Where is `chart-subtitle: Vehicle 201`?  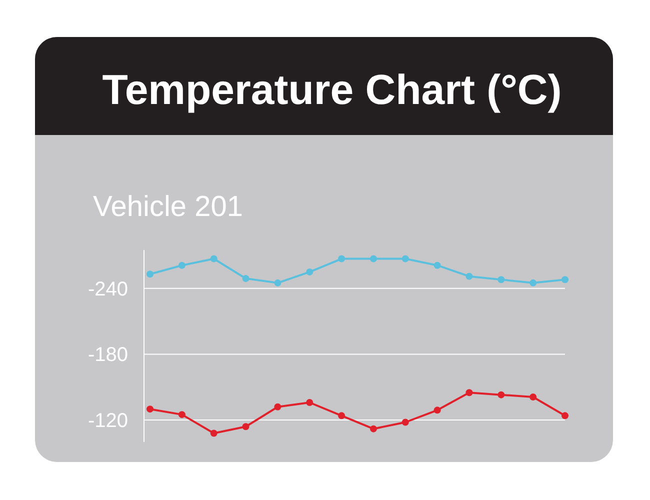
chart-subtitle: Vehicle 201 is located at coordinates (168, 207).